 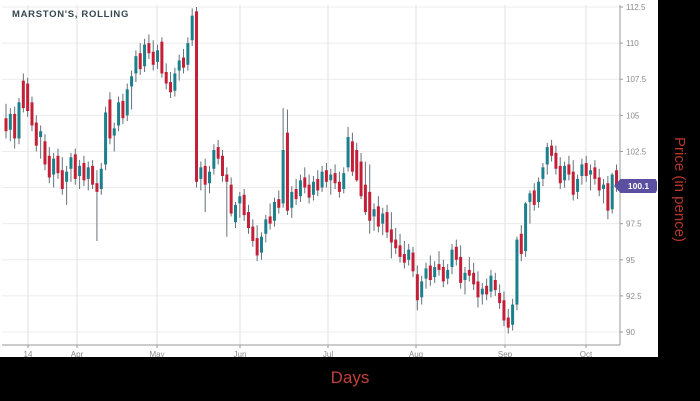 I want to click on x-tick-label: Apr, so click(x=77, y=353).